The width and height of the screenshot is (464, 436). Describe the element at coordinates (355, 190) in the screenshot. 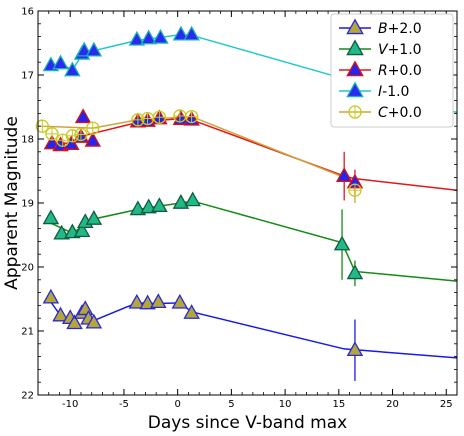

I see `series-c-late-point` at that location.